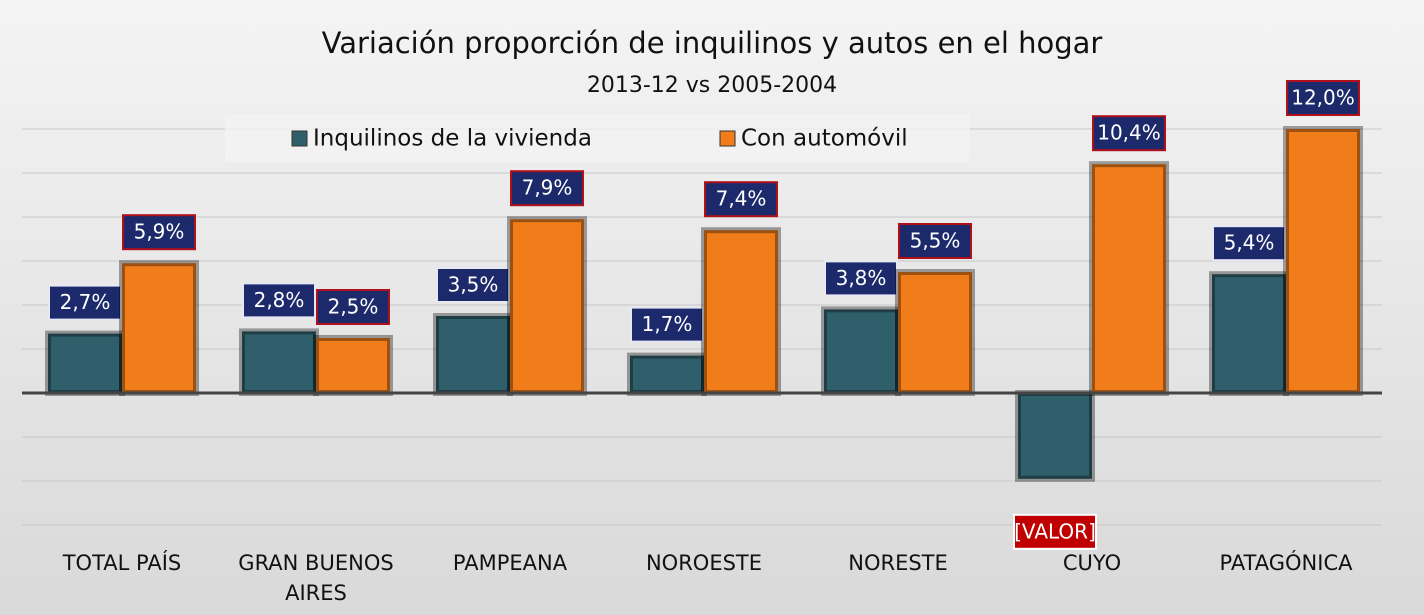 The height and width of the screenshot is (615, 1424). Describe the element at coordinates (1092, 563) in the screenshot. I see `x-tick-label: CUYO` at that location.